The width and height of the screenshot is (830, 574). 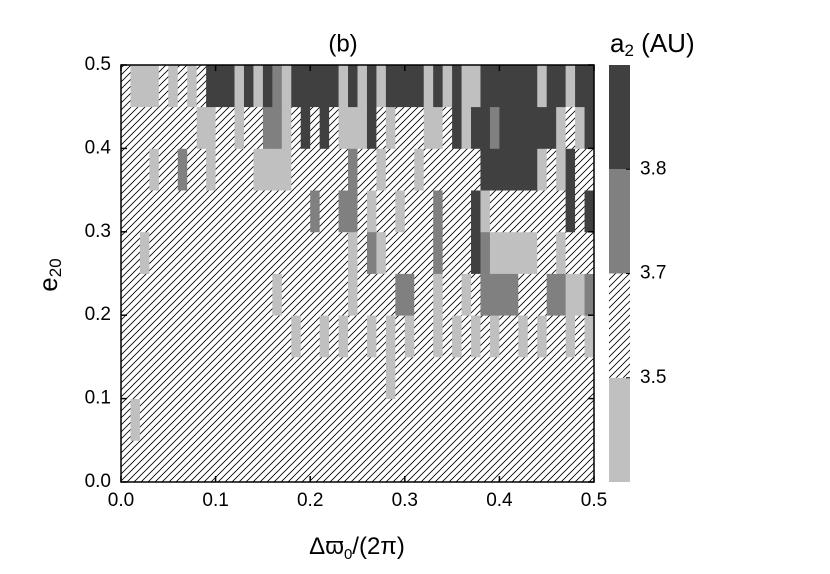 What do you see at coordinates (653, 168) in the screenshot?
I see `colorbar-tick-label: 3.8` at bounding box center [653, 168].